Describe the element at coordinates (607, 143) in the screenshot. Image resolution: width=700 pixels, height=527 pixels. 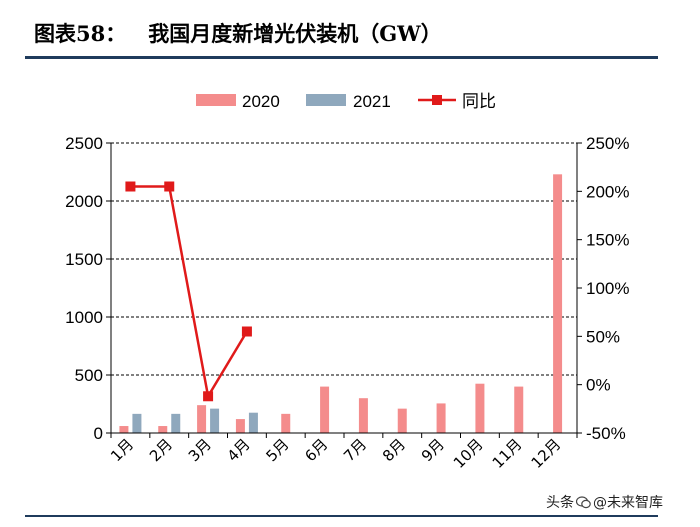
I see `y-right-tick-label: 250%` at that location.